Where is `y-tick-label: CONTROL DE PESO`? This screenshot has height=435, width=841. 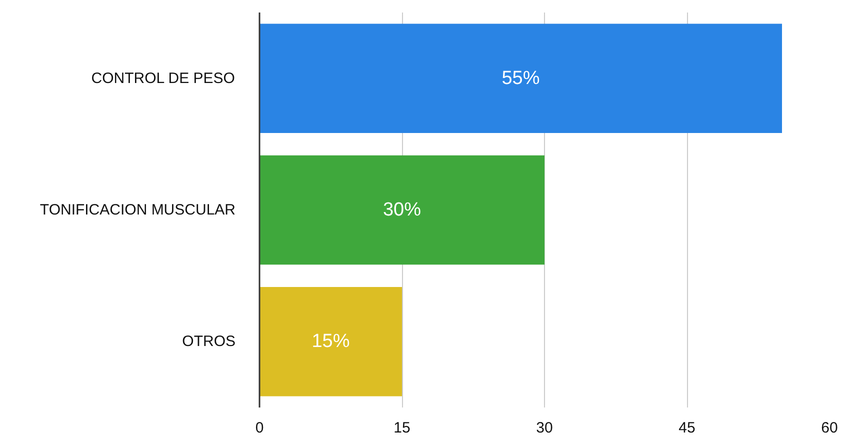 y-tick-label: CONTROL DE PESO is located at coordinates (163, 78).